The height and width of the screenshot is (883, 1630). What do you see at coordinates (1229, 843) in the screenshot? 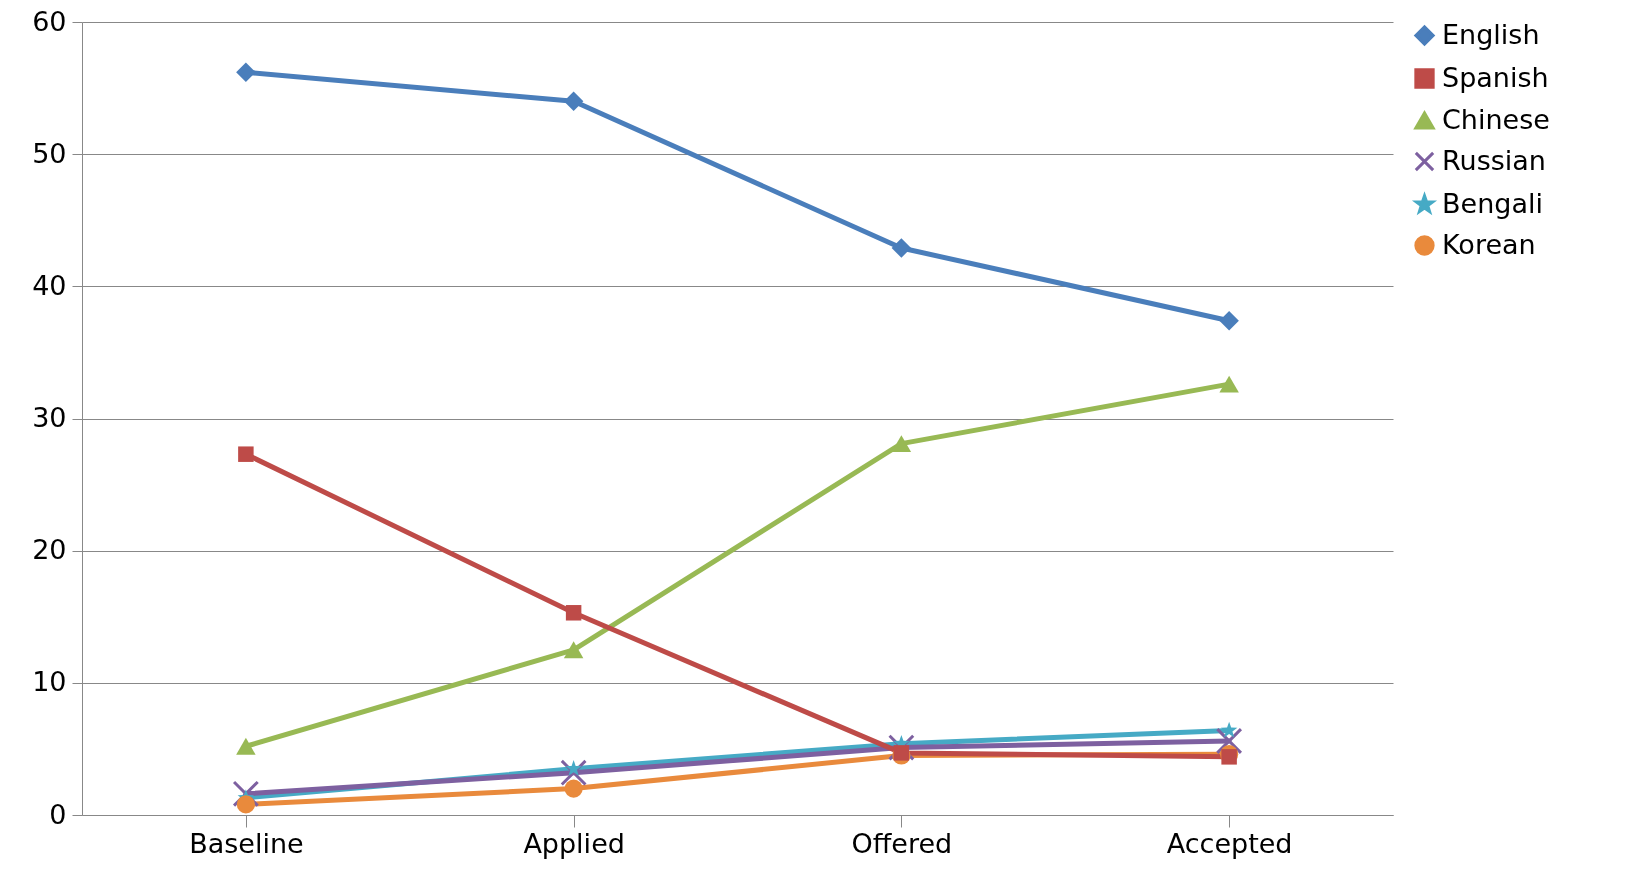
I see `x-tick-label: Accepted` at bounding box center [1229, 843].